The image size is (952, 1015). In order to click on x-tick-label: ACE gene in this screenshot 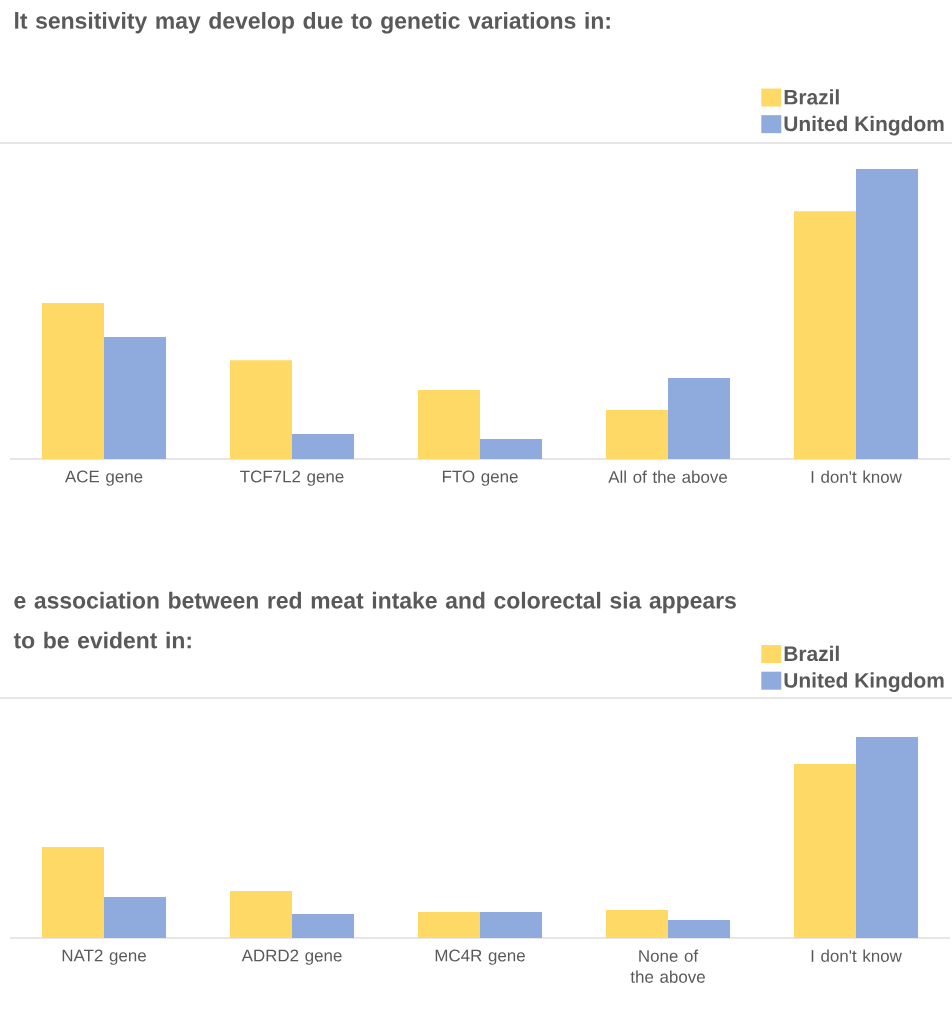, I will do `click(103, 478)`.